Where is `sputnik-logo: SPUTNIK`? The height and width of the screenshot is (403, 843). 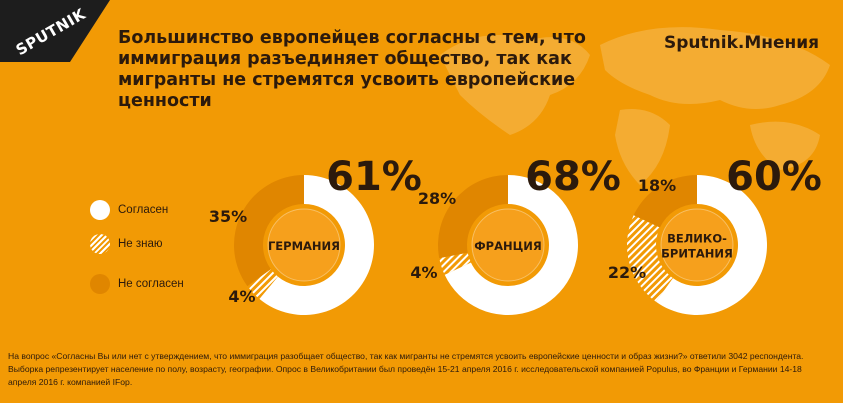 sputnik-logo: SPUTNIK is located at coordinates (55, 31).